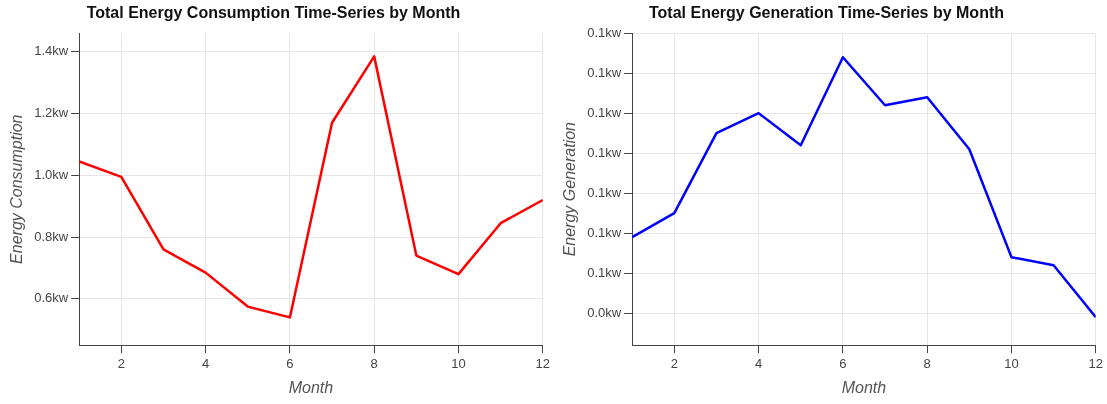  What do you see at coordinates (17, 189) in the screenshot?
I see `y-axis-title: Energy Consumption` at bounding box center [17, 189].